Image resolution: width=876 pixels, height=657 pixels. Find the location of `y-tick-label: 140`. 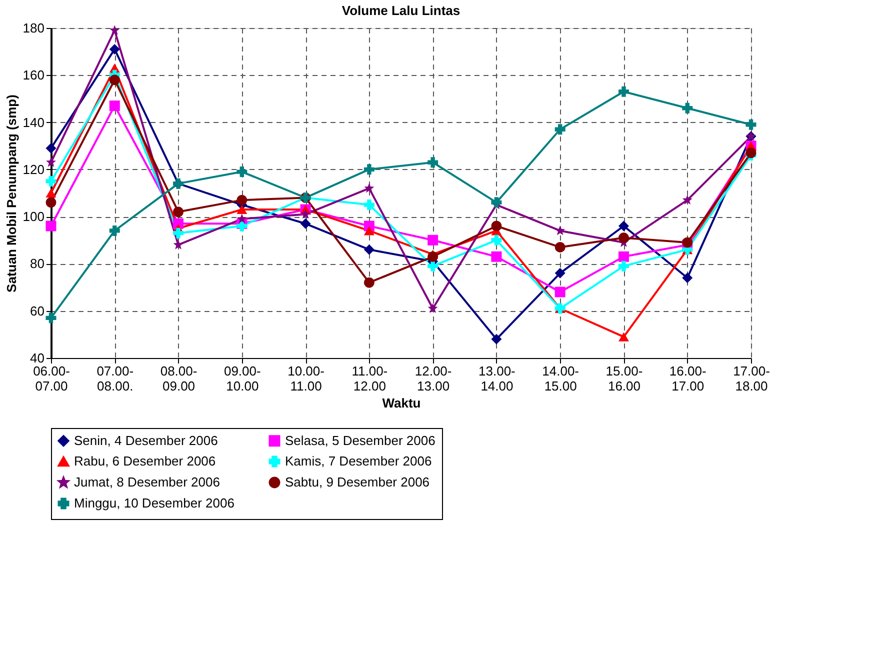

y-tick-label: 140 is located at coordinates (33, 122).